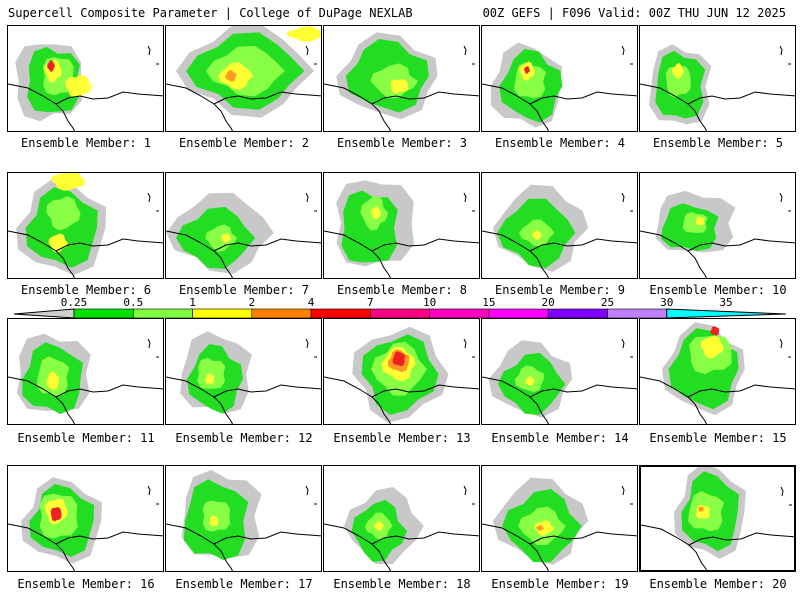 The width and height of the screenshot is (800, 600). What do you see at coordinates (402, 143) in the screenshot?
I see `member-label: Ensemble Member: 3` at bounding box center [402, 143].